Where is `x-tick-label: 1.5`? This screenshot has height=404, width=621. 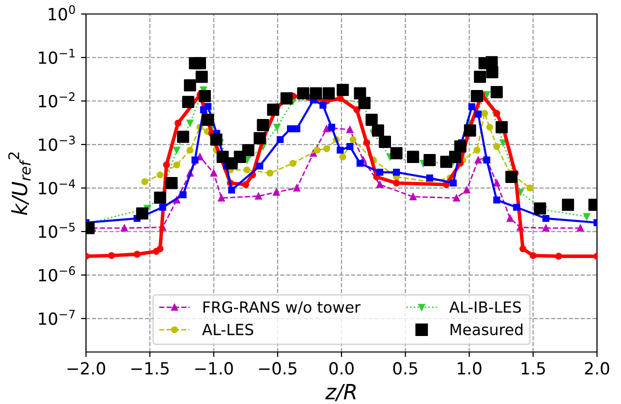
x-tick-label: 1.5 is located at coordinates (533, 368).